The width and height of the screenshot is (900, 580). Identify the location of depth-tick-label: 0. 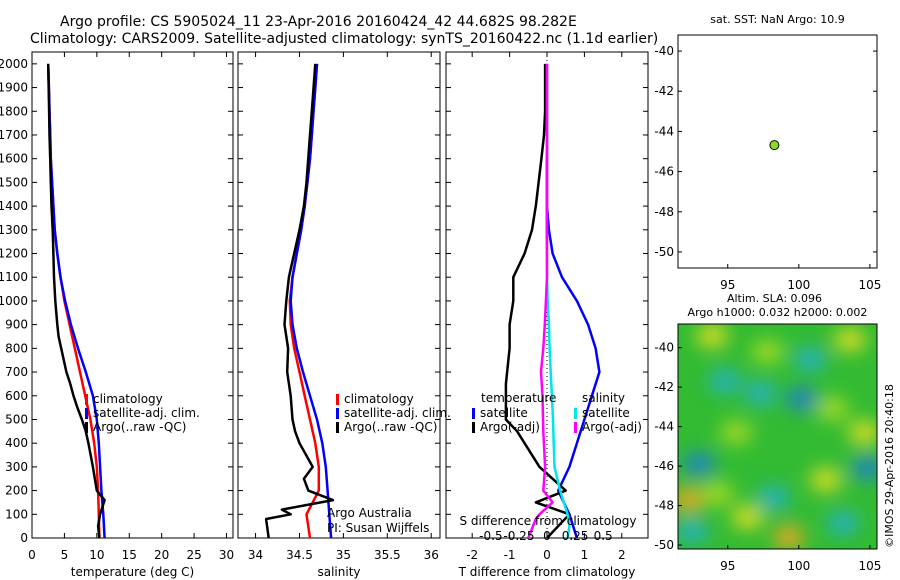
(24, 538).